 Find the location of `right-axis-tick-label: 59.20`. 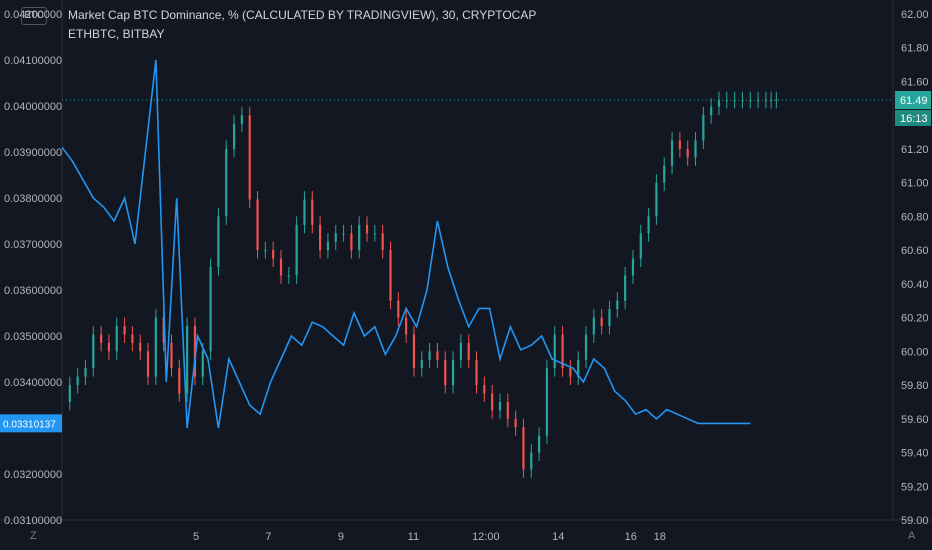

right-axis-tick-label: 59.20 is located at coordinates (915, 487).